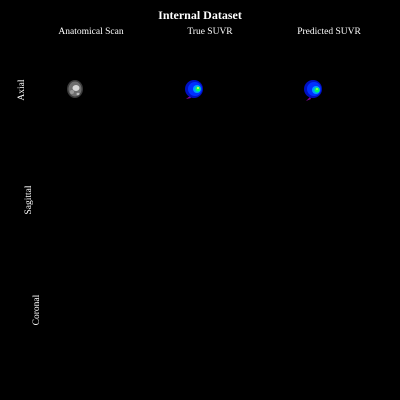 Image resolution: width=400 pixels, height=400 pixels. What do you see at coordinates (91, 32) in the screenshot?
I see `column-label-anatomical: Anatomical Scan` at bounding box center [91, 32].